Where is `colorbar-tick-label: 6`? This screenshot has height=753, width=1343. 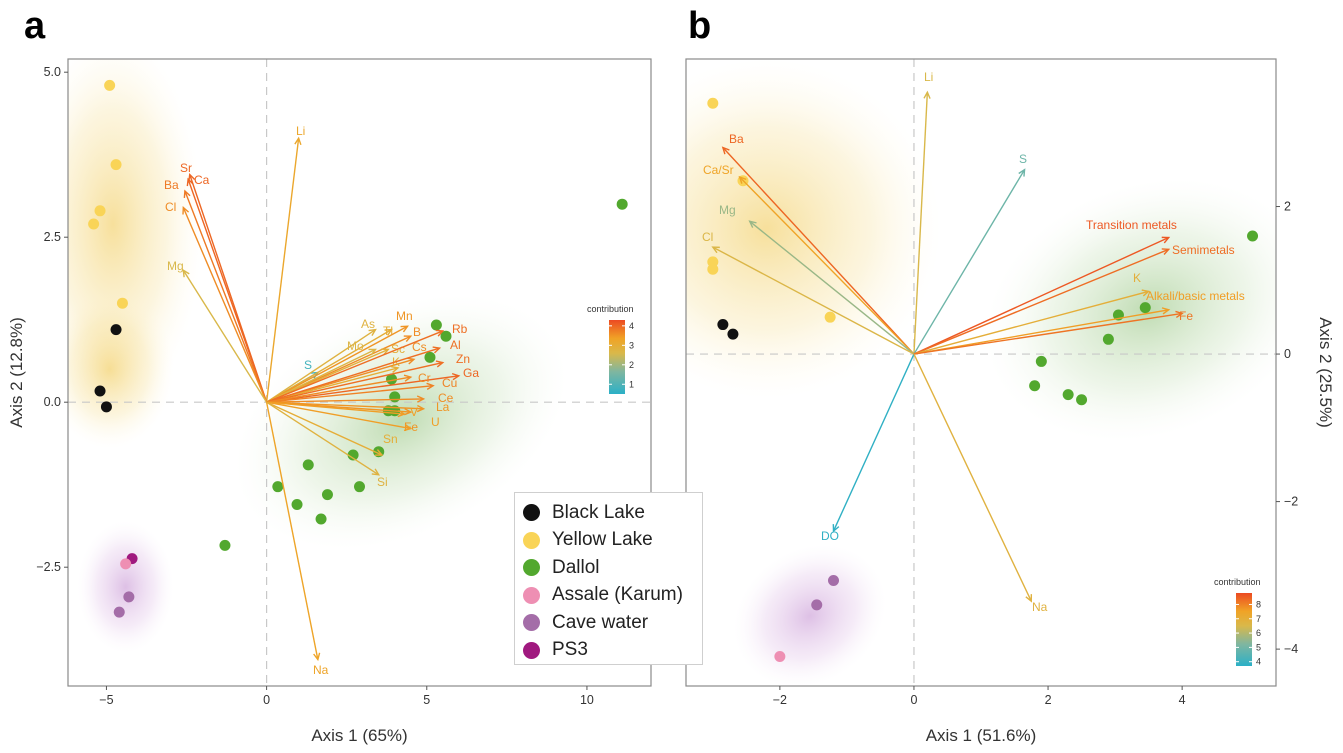 colorbar-tick-label: 6 is located at coordinates (1258, 633).